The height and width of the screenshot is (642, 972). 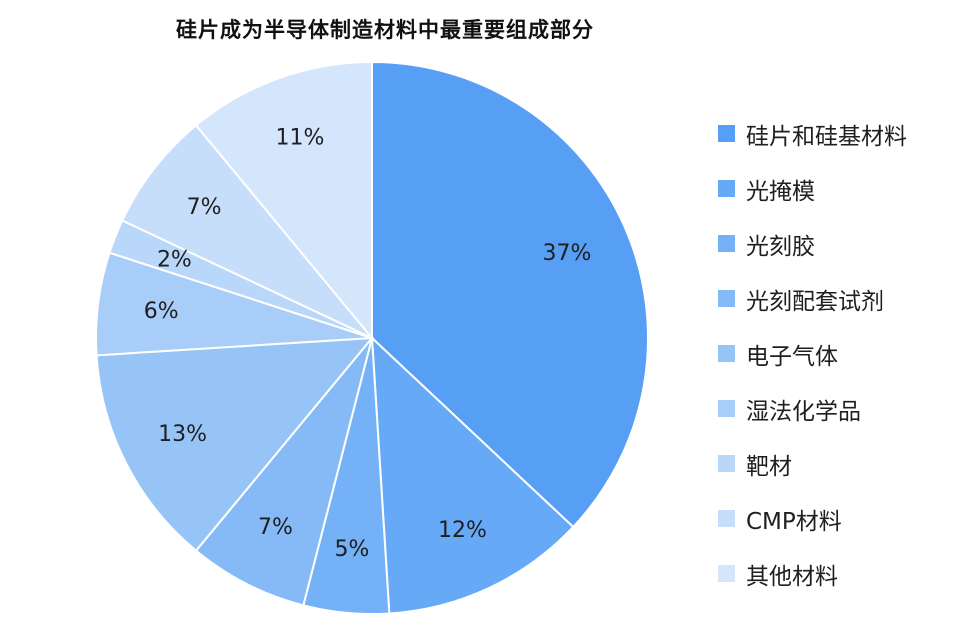 What do you see at coordinates (769, 466) in the screenshot?
I see `legend-label: 靶材` at bounding box center [769, 466].